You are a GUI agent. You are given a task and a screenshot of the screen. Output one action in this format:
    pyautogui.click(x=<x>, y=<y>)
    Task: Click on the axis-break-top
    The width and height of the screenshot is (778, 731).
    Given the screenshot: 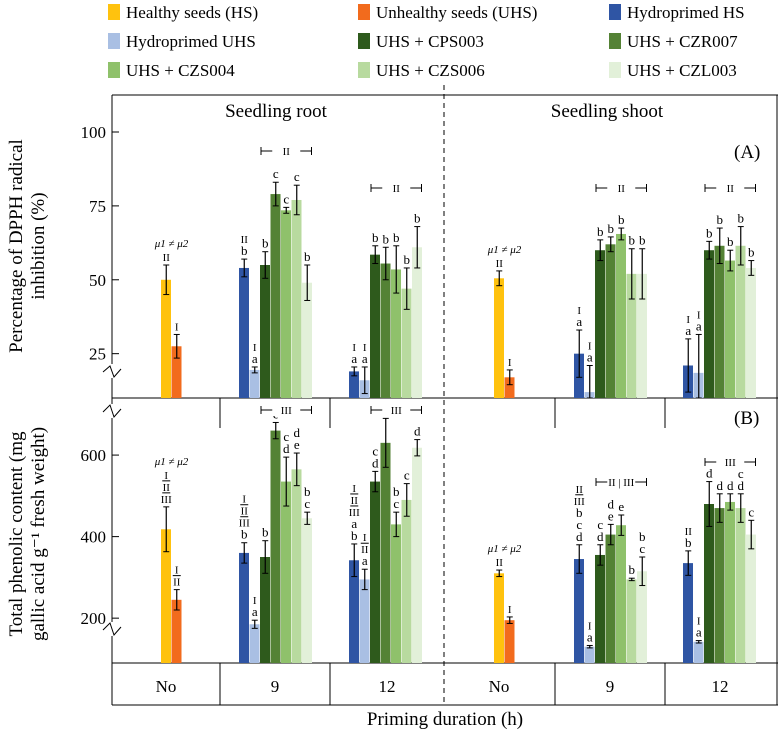 What is the action you would take?
    pyautogui.click(x=112, y=371)
    